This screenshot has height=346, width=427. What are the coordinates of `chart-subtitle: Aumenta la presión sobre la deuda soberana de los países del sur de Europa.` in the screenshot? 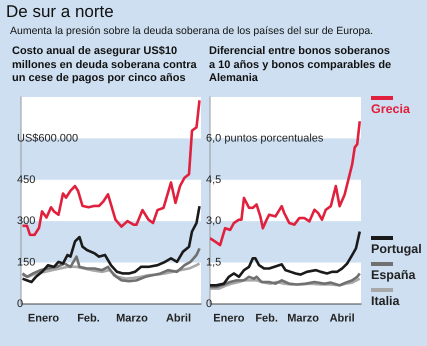 It's located at (192, 31).